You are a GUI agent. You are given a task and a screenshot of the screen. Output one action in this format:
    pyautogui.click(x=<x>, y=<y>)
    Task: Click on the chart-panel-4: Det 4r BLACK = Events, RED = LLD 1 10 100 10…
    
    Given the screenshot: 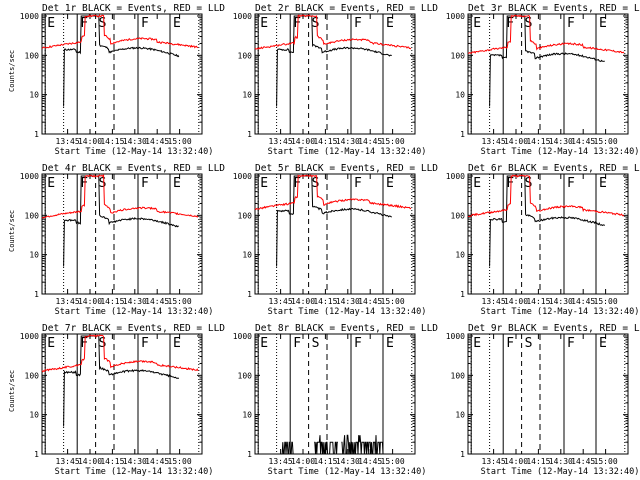 What is the action you would take?
    pyautogui.click(x=116, y=240)
    